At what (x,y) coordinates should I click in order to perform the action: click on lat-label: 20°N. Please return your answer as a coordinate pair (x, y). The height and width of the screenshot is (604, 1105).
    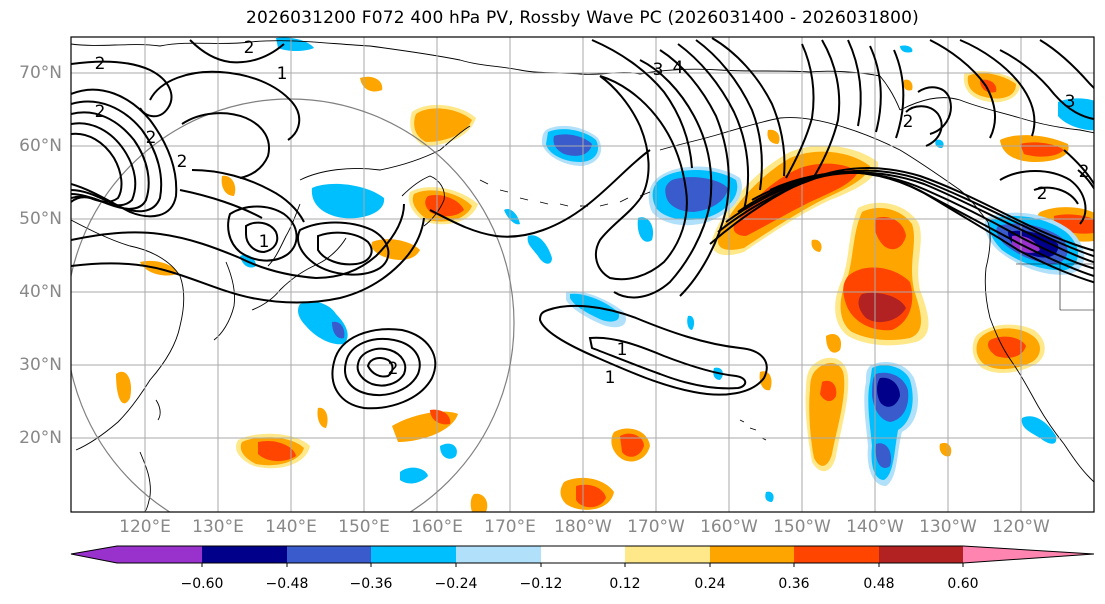
    Looking at the image, I should click on (40, 438).